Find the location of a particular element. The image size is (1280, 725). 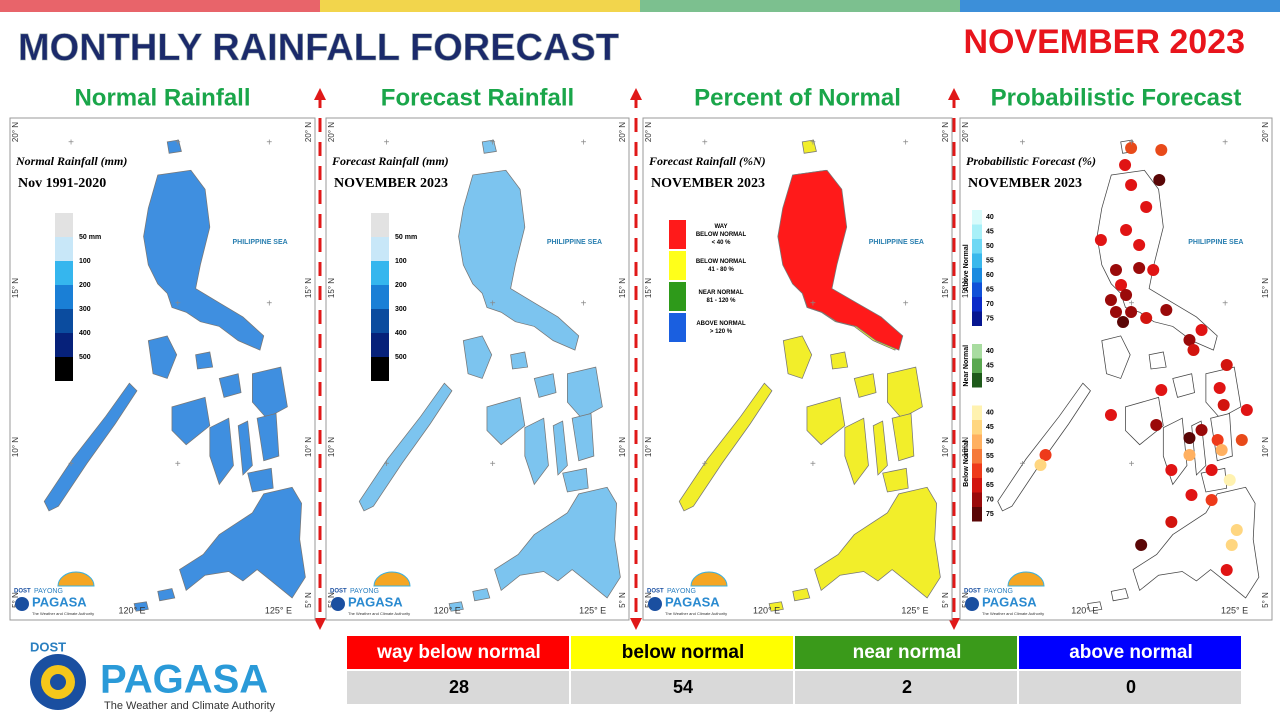

map-title: Probabilistic Forecast (%) is located at coordinates (1031, 161).